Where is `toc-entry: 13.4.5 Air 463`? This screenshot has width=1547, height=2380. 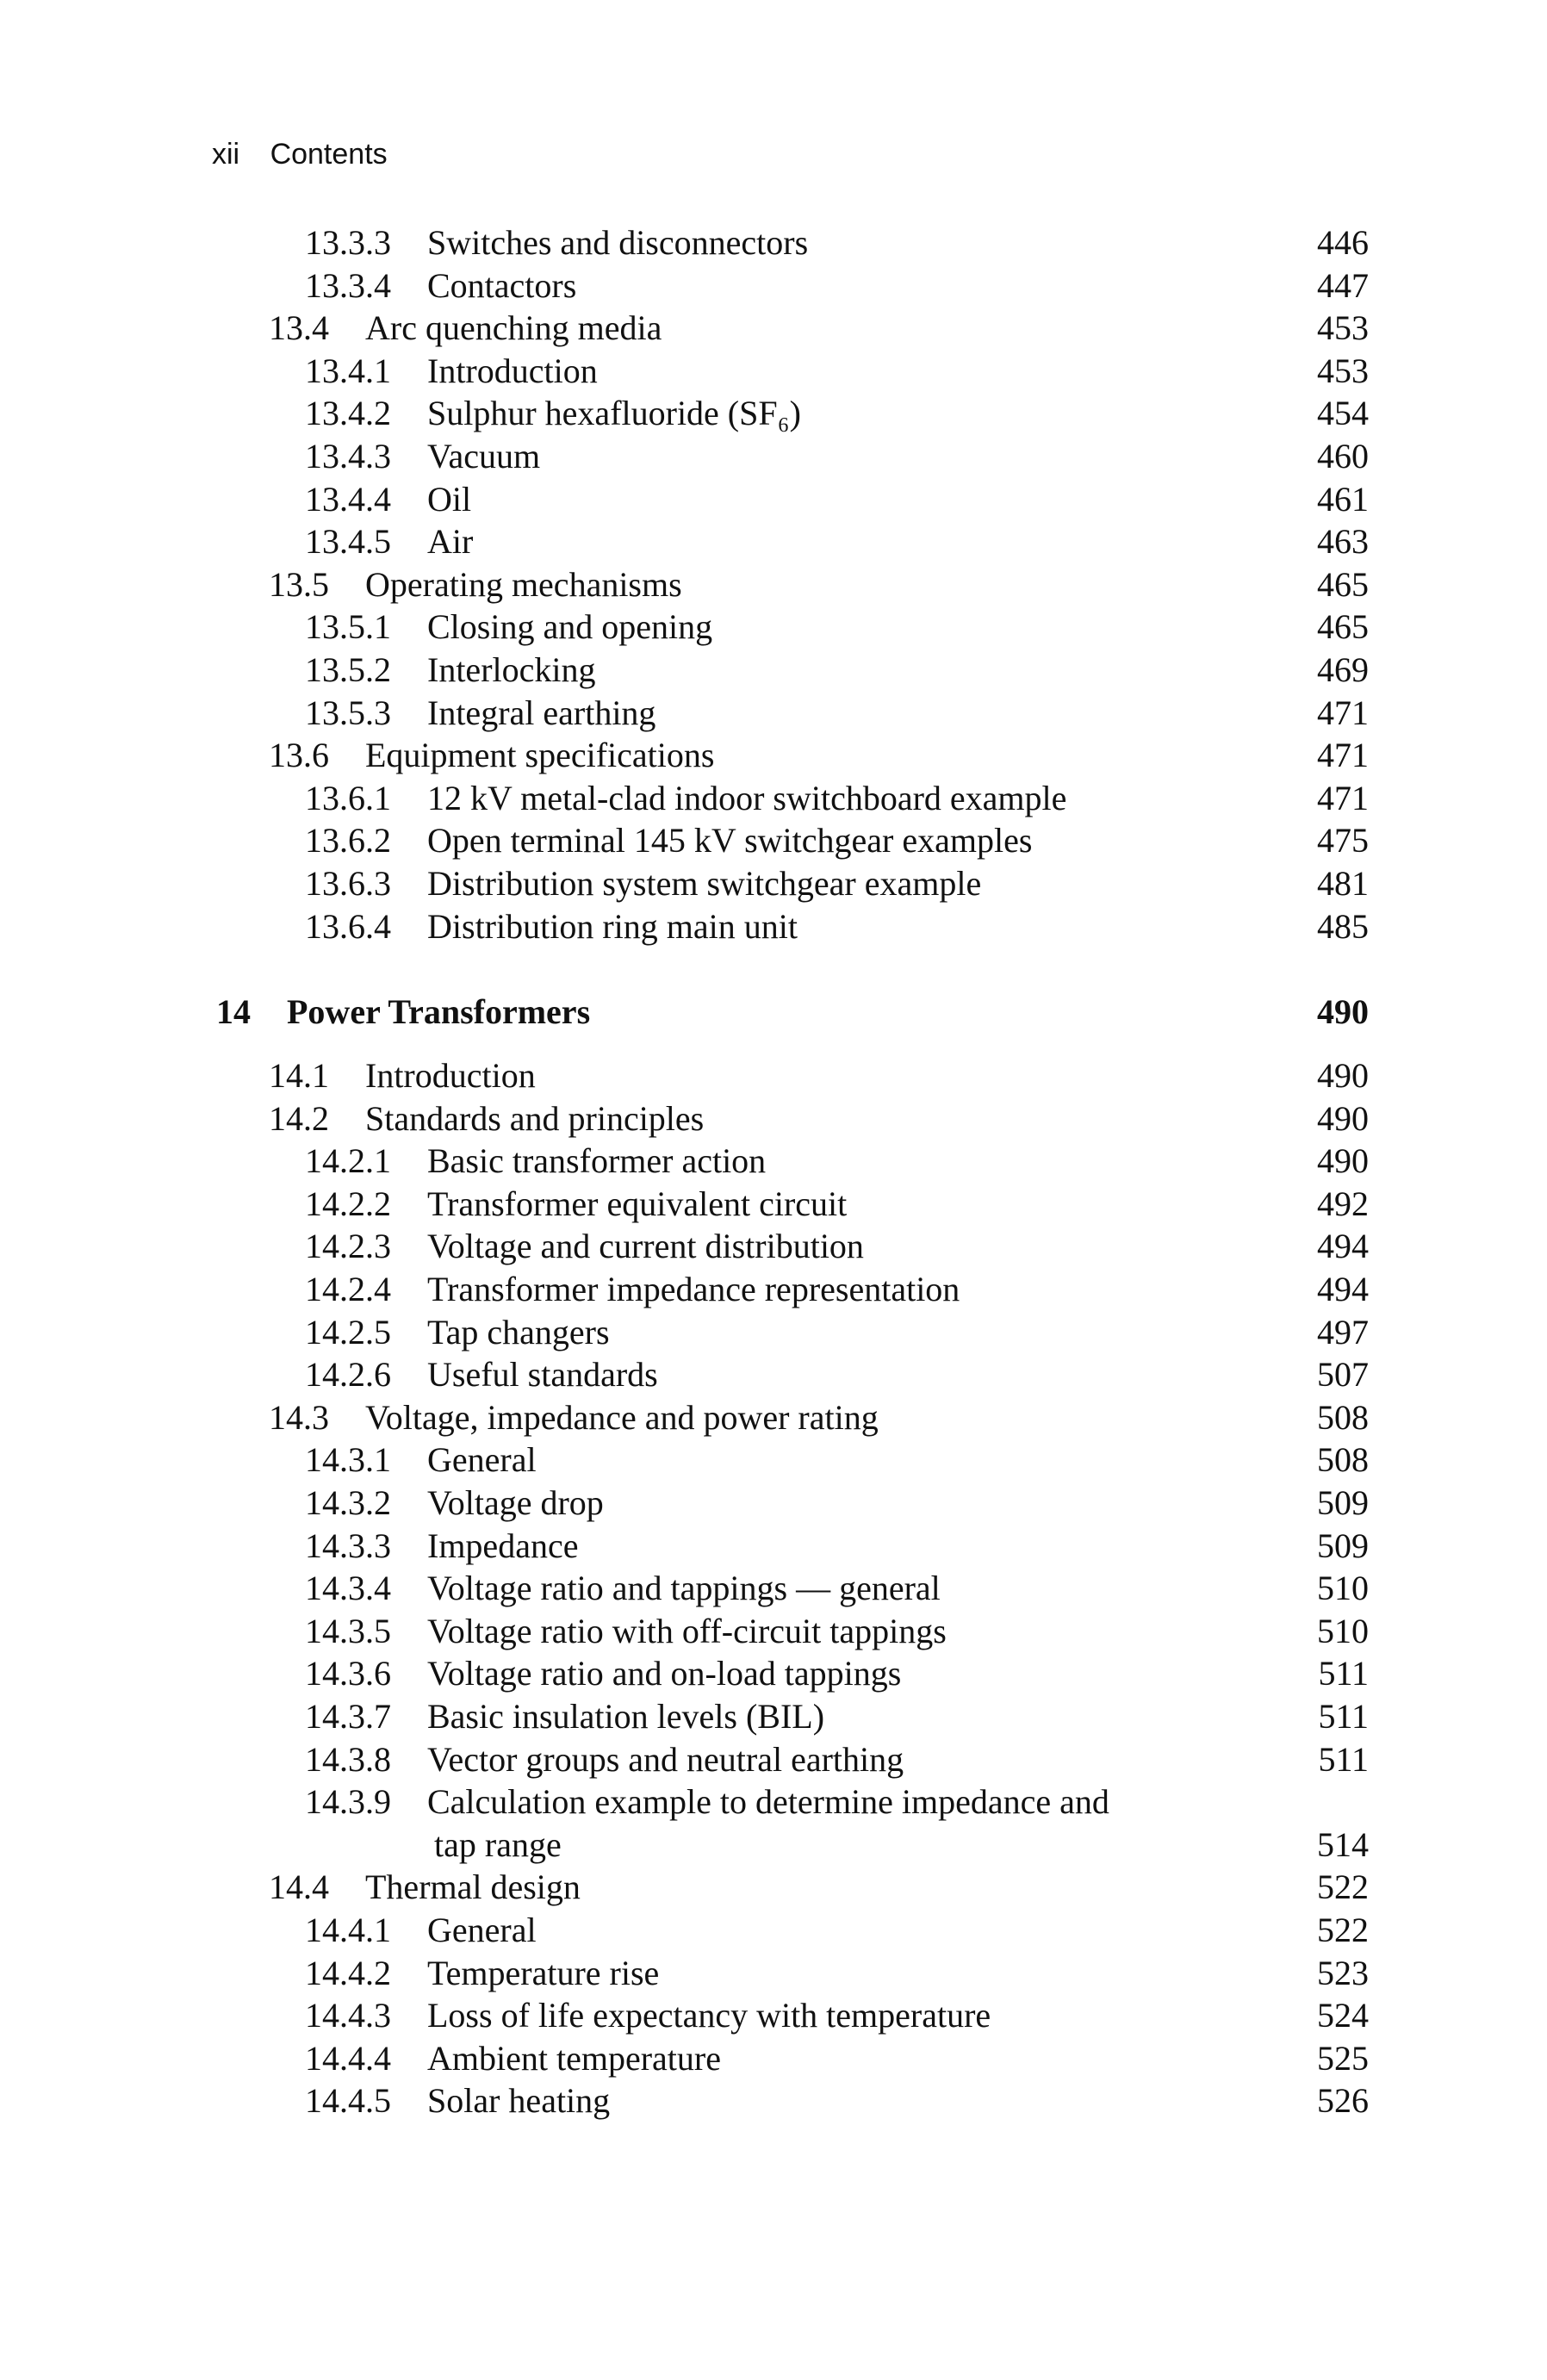
toc-entry: 13.4.5 Air 463 is located at coordinates (774, 542).